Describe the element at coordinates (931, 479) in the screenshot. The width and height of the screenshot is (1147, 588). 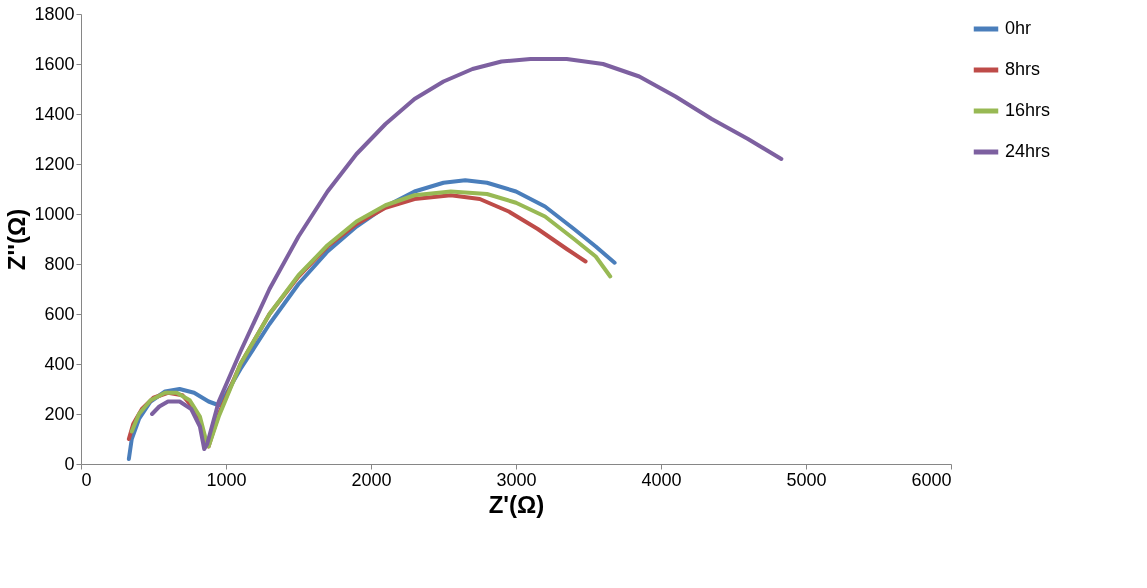
I see `x-tick-label: 6000` at that location.